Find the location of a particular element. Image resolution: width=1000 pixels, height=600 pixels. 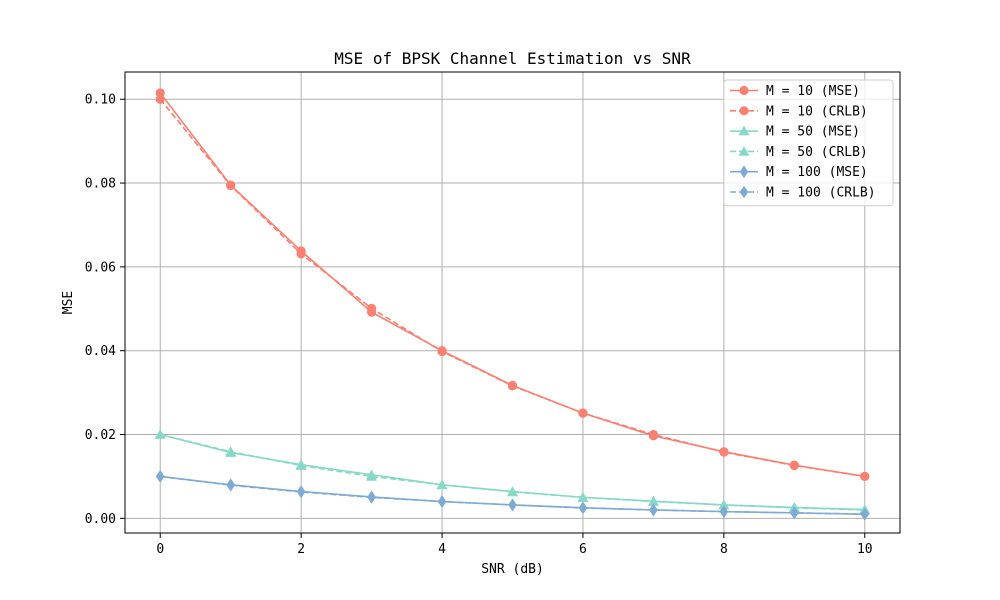

x-tick-label: 10 is located at coordinates (865, 549).